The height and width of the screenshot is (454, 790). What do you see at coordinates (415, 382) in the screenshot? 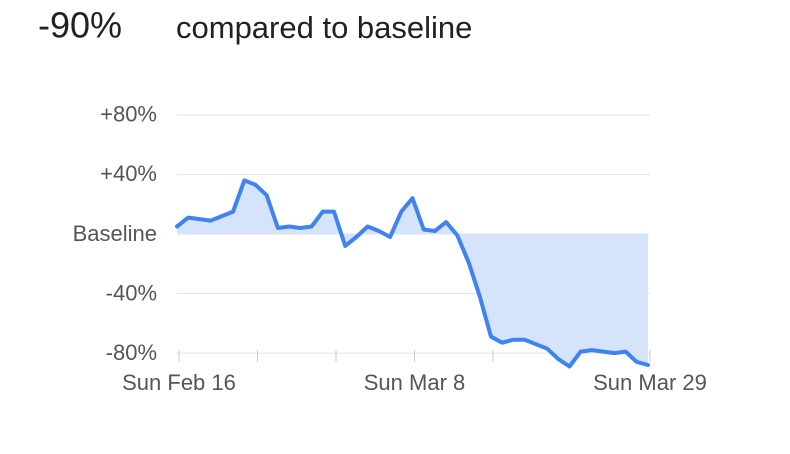
I see `x-tick-label: Sun Mar 8` at bounding box center [415, 382].